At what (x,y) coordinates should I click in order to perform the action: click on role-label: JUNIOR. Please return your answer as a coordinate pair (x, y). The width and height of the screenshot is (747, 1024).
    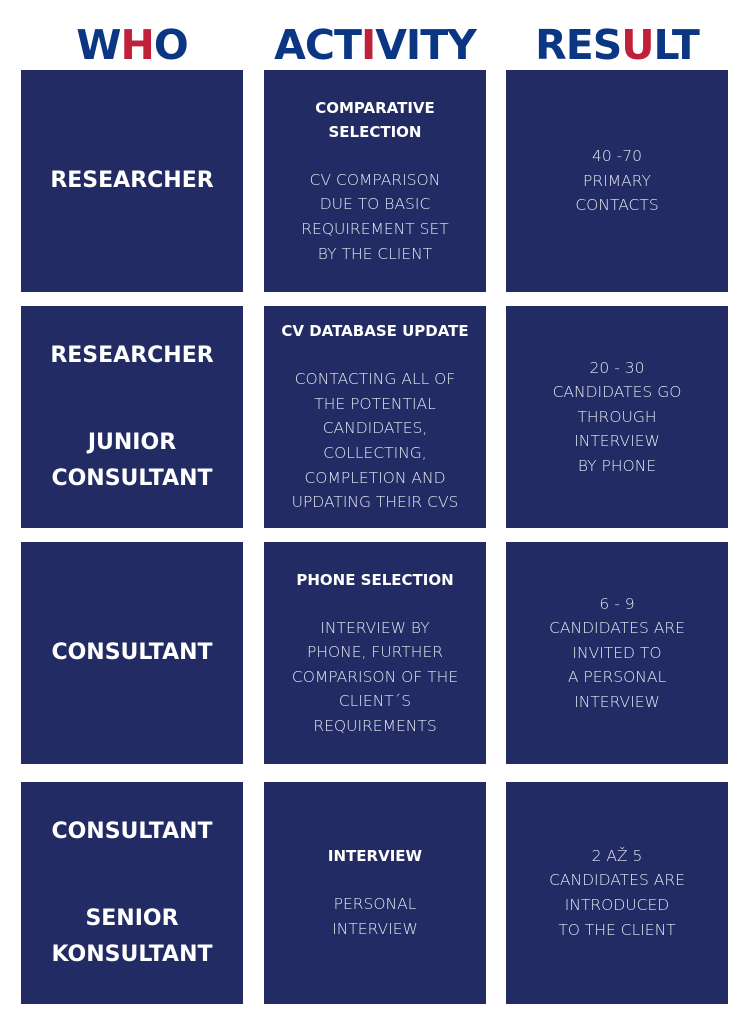
    Looking at the image, I should click on (132, 442).